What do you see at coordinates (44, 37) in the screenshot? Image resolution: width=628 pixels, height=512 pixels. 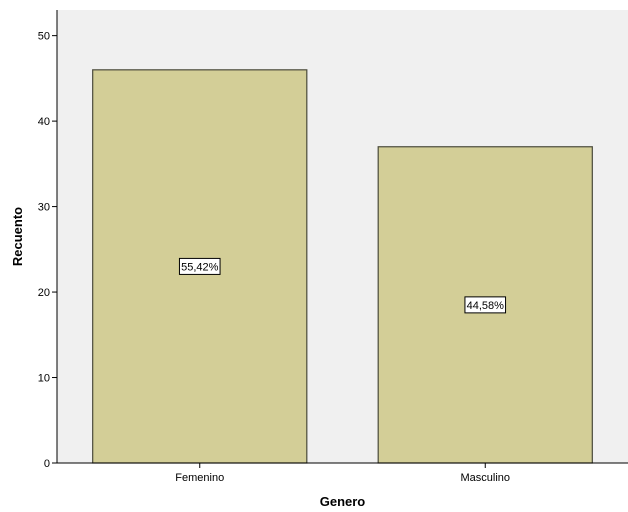 I see `y-tick-label: 50` at bounding box center [44, 37].